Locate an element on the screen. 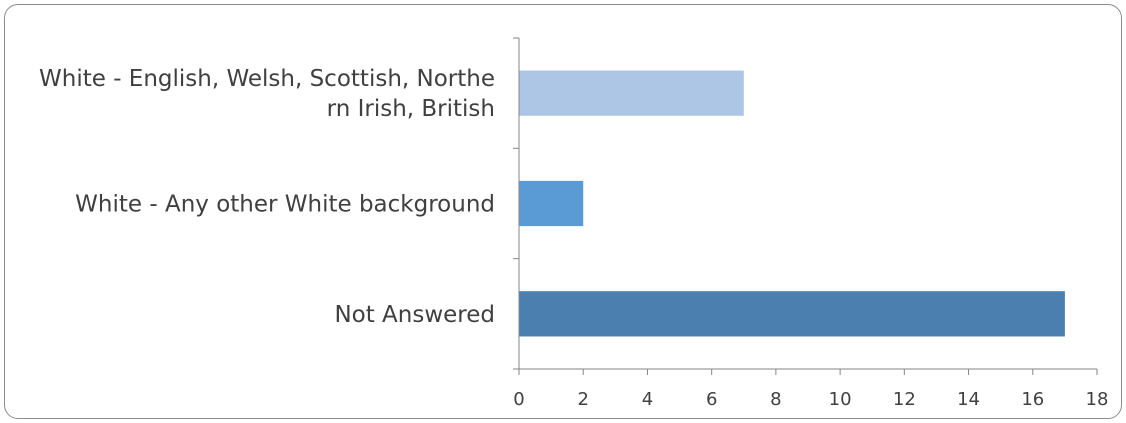 The height and width of the screenshot is (423, 1126). x-tick-label-2: 2 is located at coordinates (582, 399).